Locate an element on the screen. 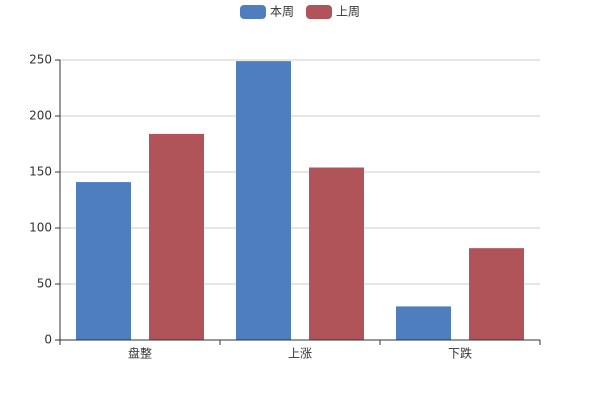  y-tick-label: 150 is located at coordinates (40, 172).